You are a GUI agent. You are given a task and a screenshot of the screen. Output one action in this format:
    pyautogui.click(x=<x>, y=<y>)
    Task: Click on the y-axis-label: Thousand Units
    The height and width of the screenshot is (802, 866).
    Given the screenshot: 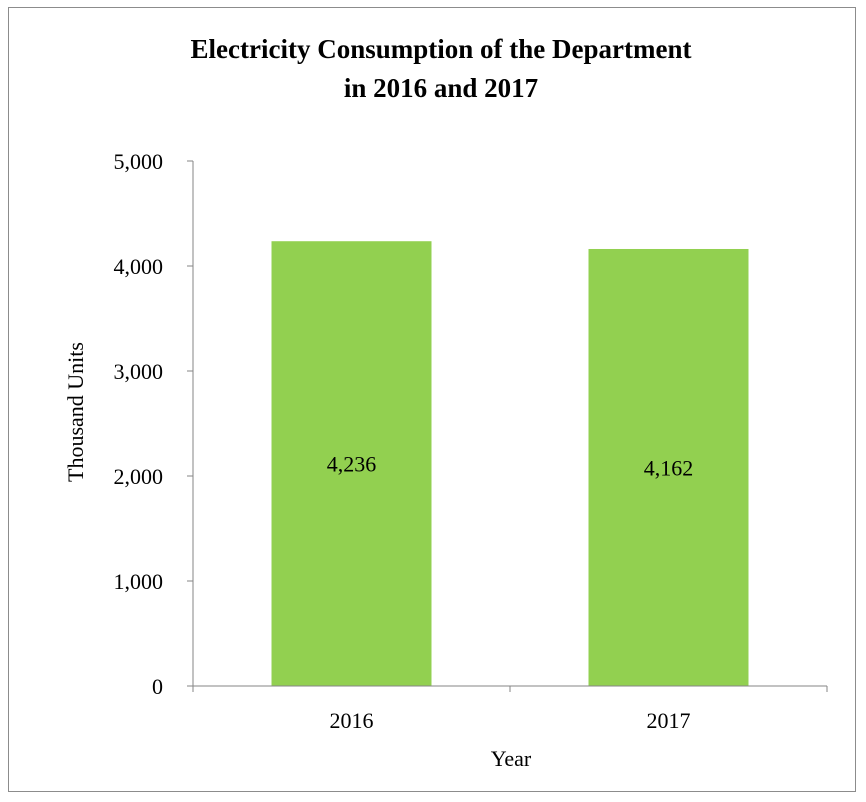 What is the action you would take?
    pyautogui.click(x=75, y=412)
    